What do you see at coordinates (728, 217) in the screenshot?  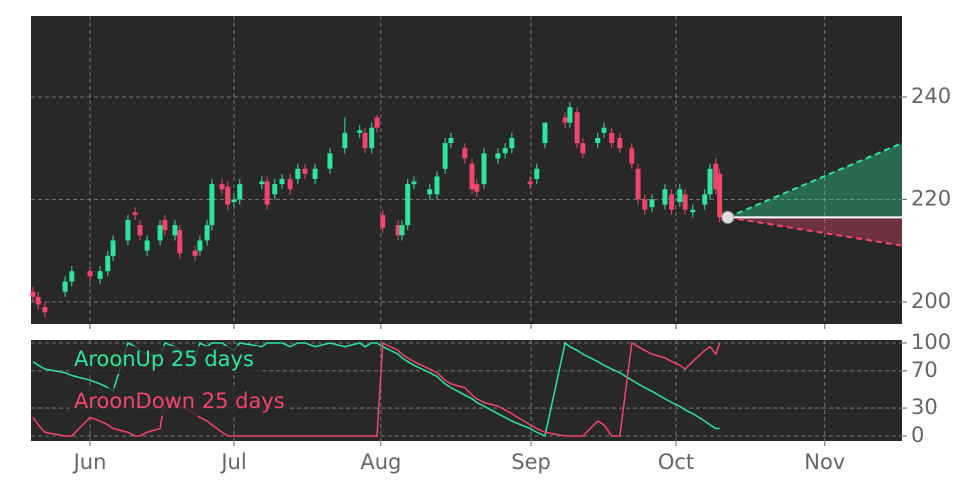 I see `last-price-dot` at bounding box center [728, 217].